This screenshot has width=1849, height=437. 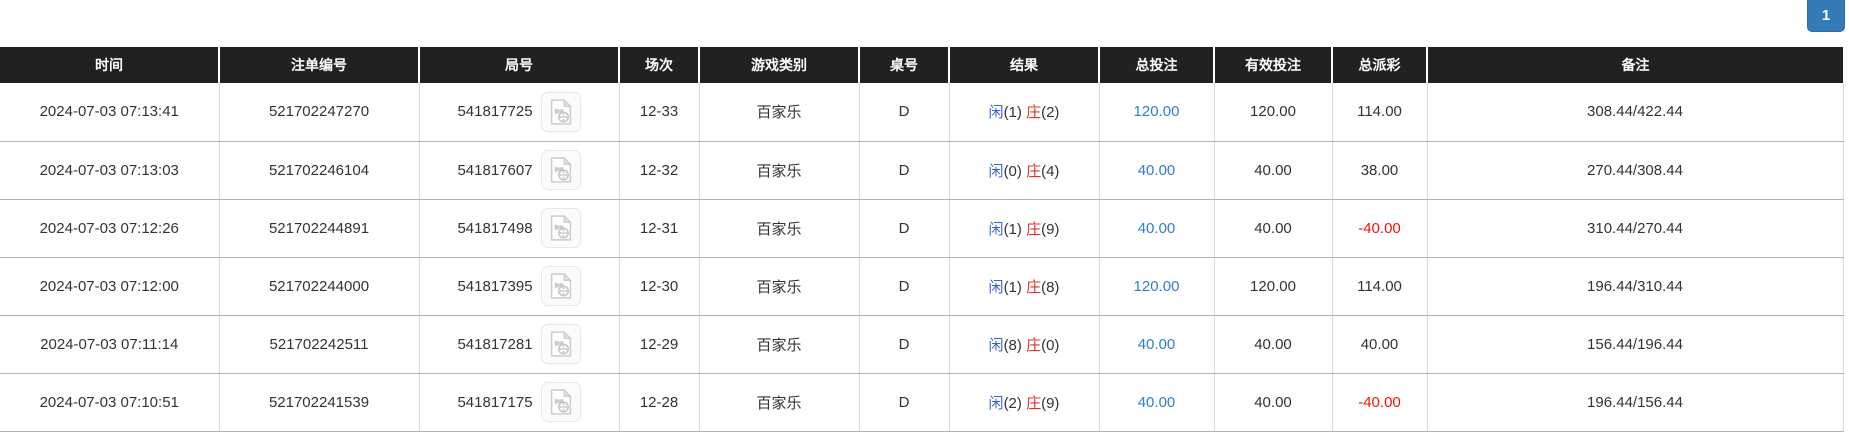 What do you see at coordinates (1272, 65) in the screenshot?
I see `column-header-valid-bet: 有效投注` at bounding box center [1272, 65].